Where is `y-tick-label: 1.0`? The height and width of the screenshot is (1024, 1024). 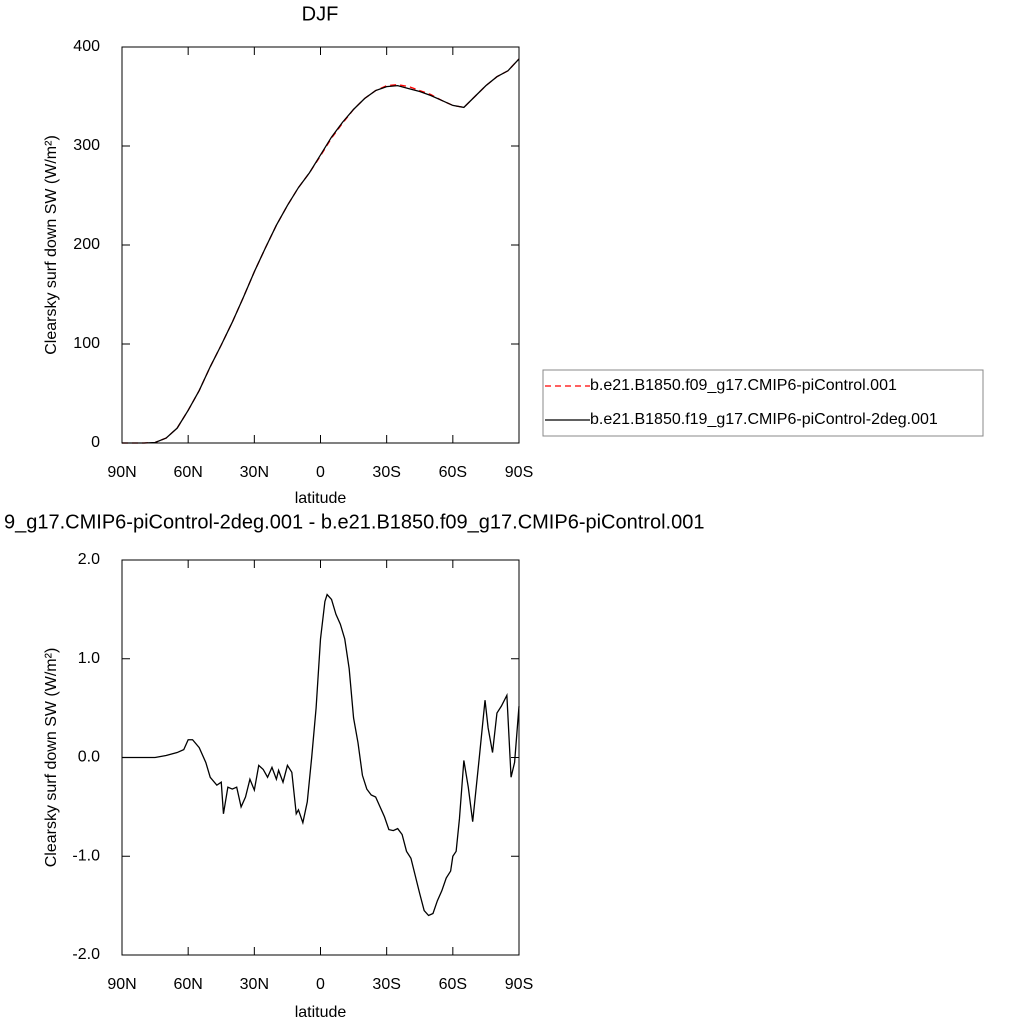
y-tick-label: 1.0 is located at coordinates (89, 658).